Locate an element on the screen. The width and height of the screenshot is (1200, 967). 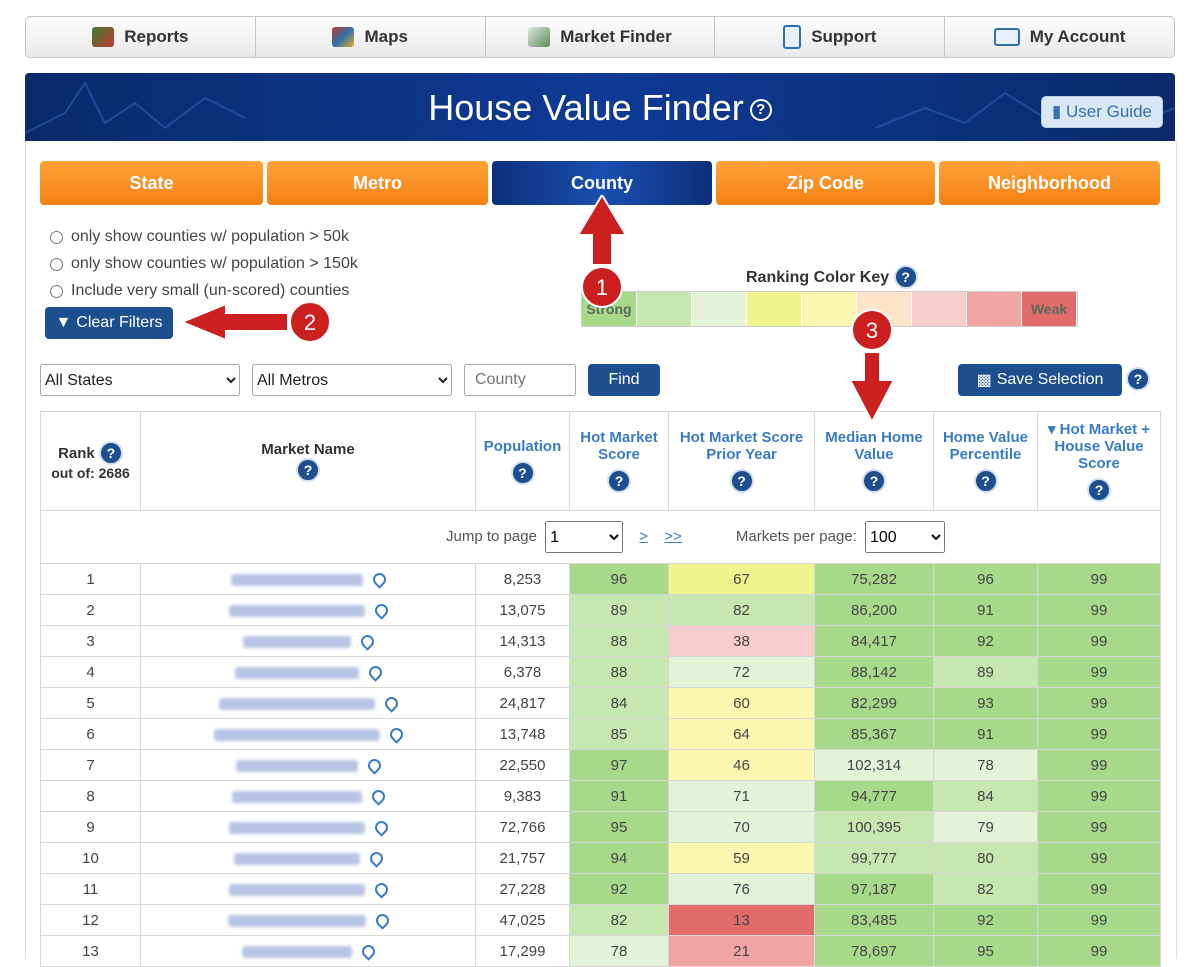
table-row: 10 21,757 94 59 99,777 80 99 is located at coordinates (600, 858).